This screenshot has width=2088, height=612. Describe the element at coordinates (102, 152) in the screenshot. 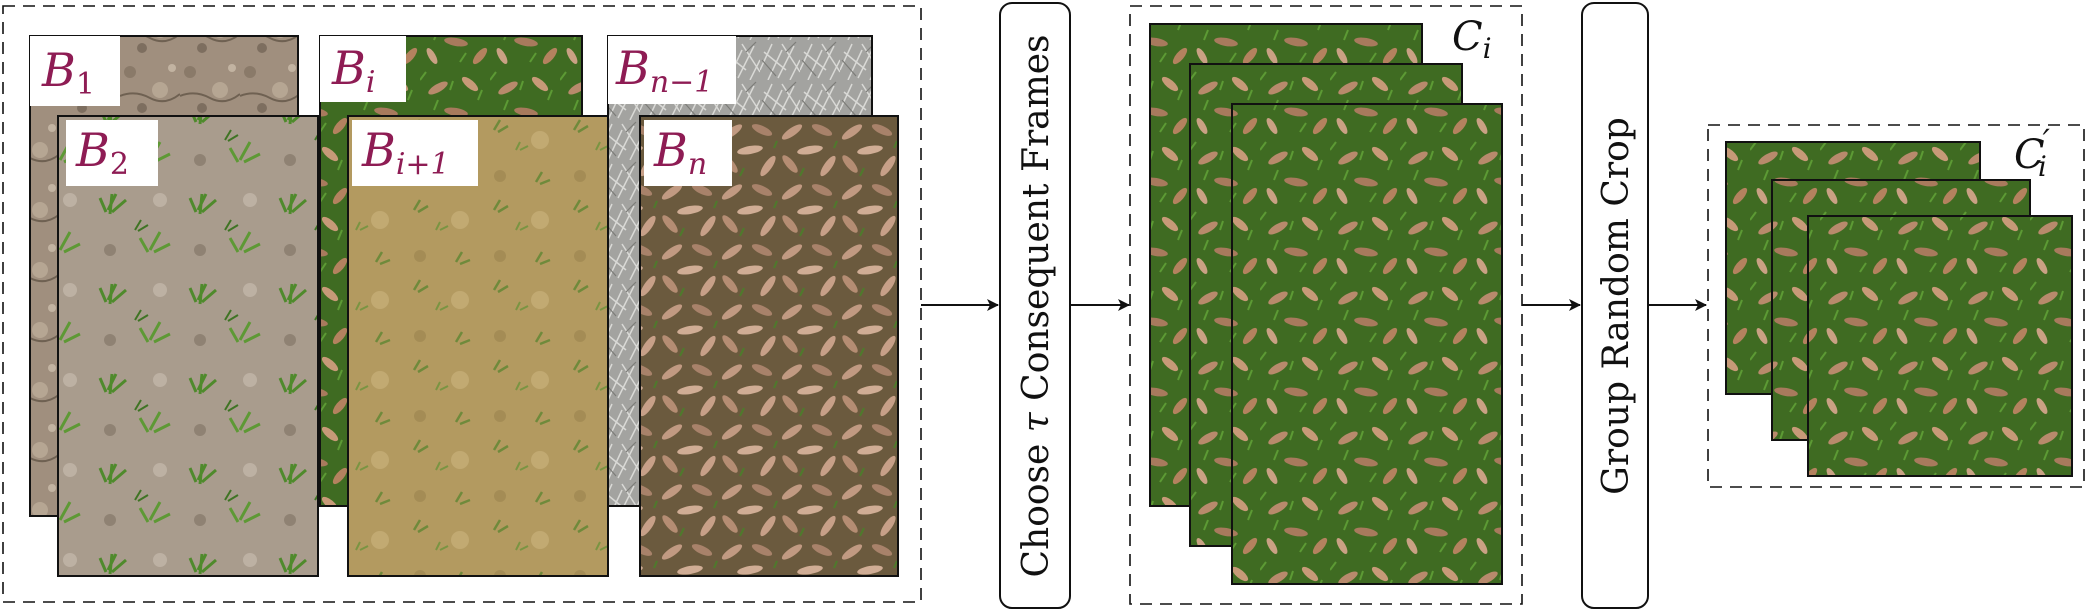

I see `label-b2: B2` at that location.